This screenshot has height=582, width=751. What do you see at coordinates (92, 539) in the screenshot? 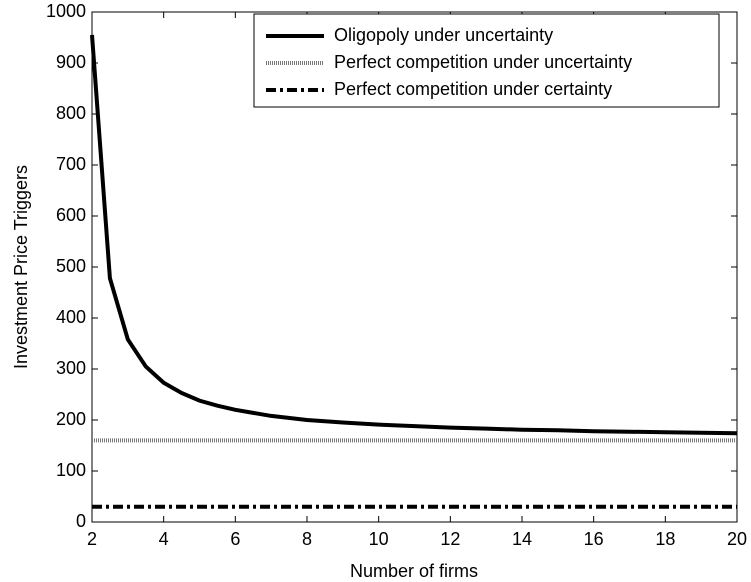
I see `x-tick-label: 2` at bounding box center [92, 539].